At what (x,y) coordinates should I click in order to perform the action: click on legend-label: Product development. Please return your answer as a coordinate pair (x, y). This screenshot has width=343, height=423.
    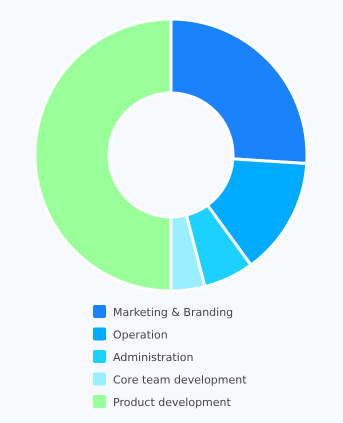
    Looking at the image, I should click on (172, 402).